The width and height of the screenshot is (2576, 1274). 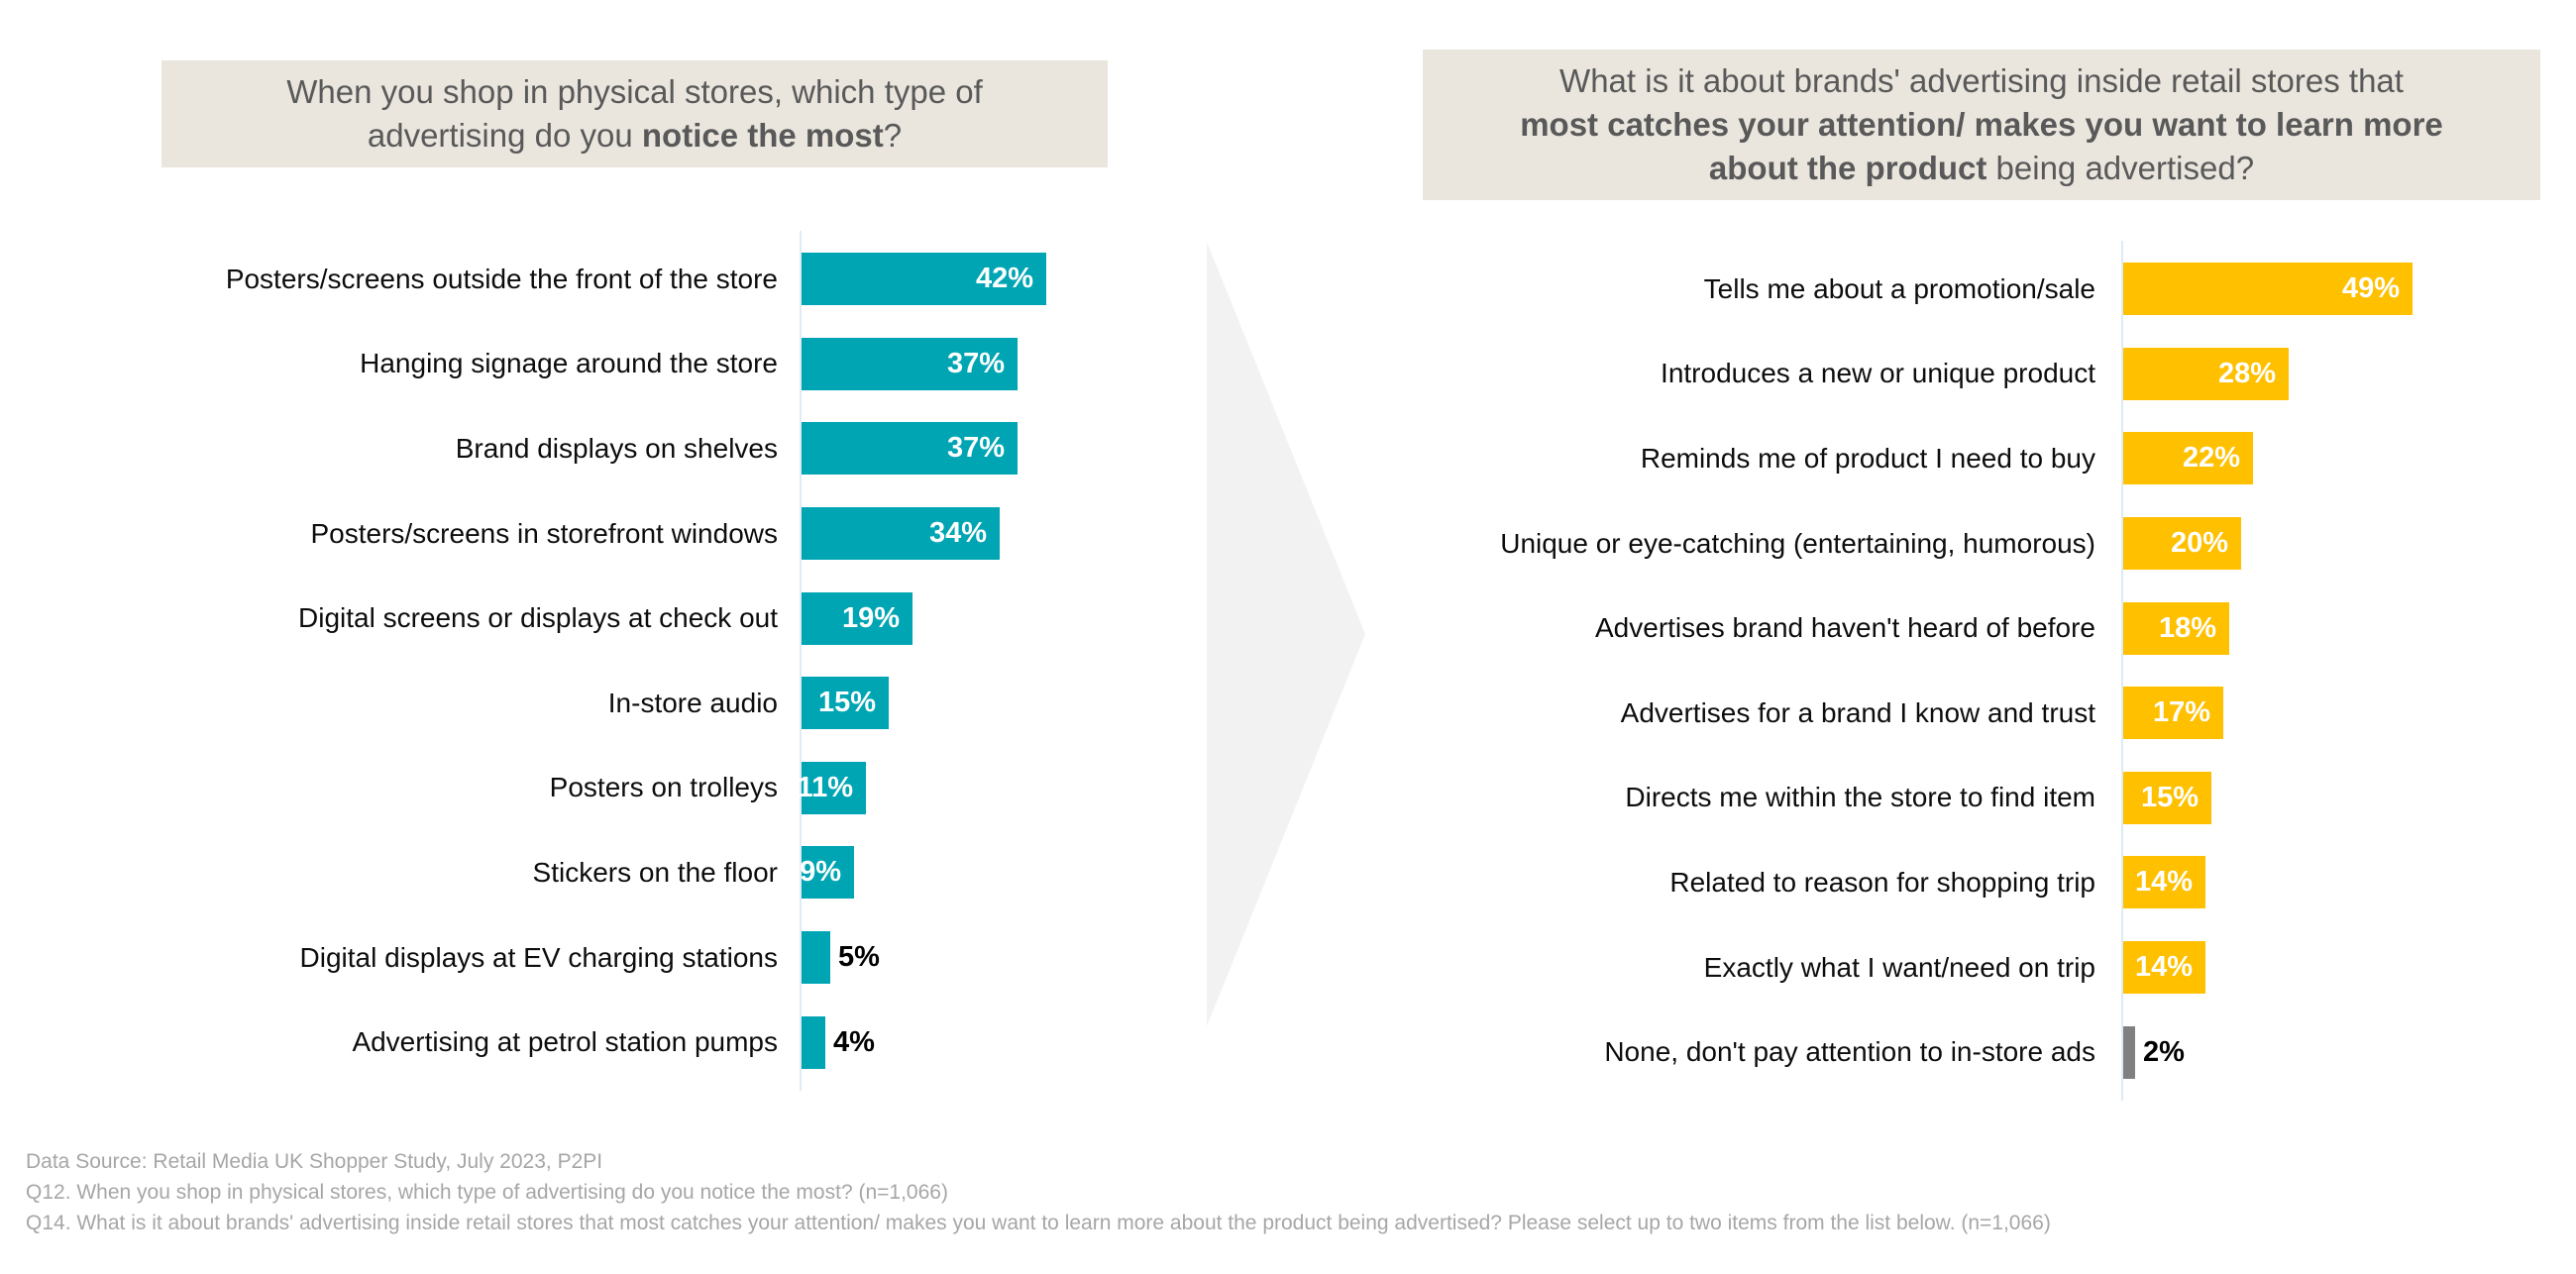 I want to click on bar-track: 18%, so click(x=2176, y=628).